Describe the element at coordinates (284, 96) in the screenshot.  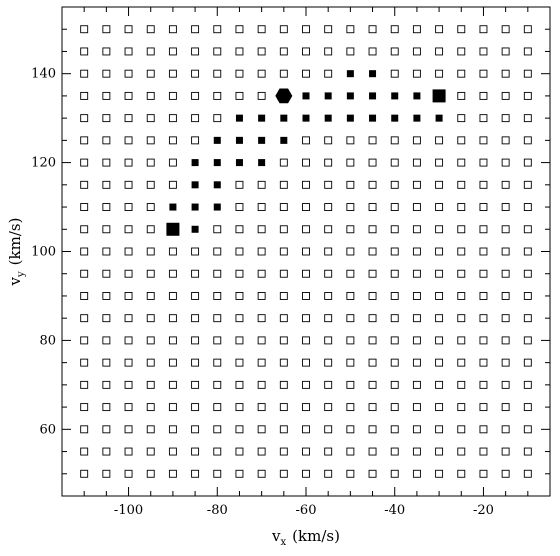
I see `filled-hexagon-point` at that location.